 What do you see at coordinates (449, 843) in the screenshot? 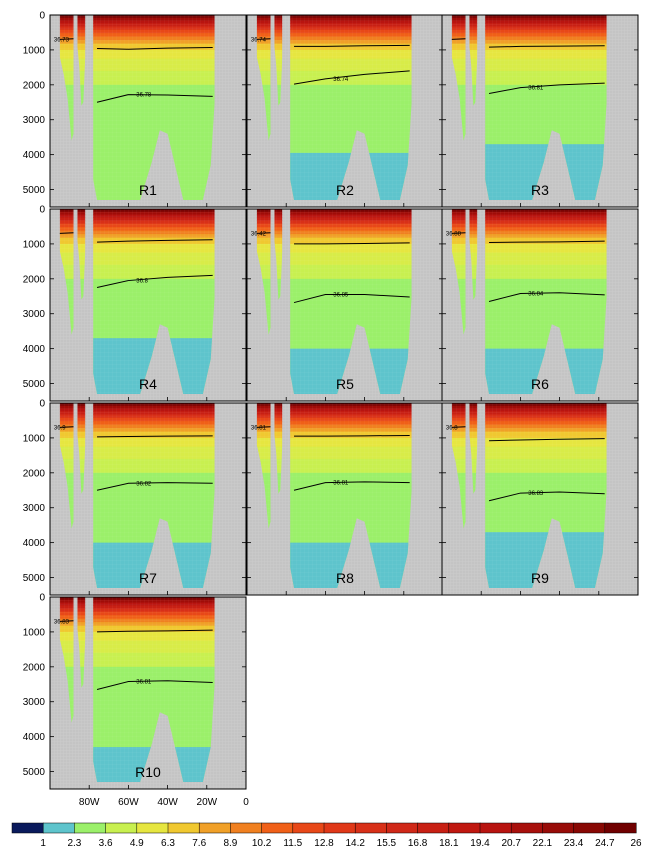
I see `colorbar-label: 18.1` at bounding box center [449, 843].